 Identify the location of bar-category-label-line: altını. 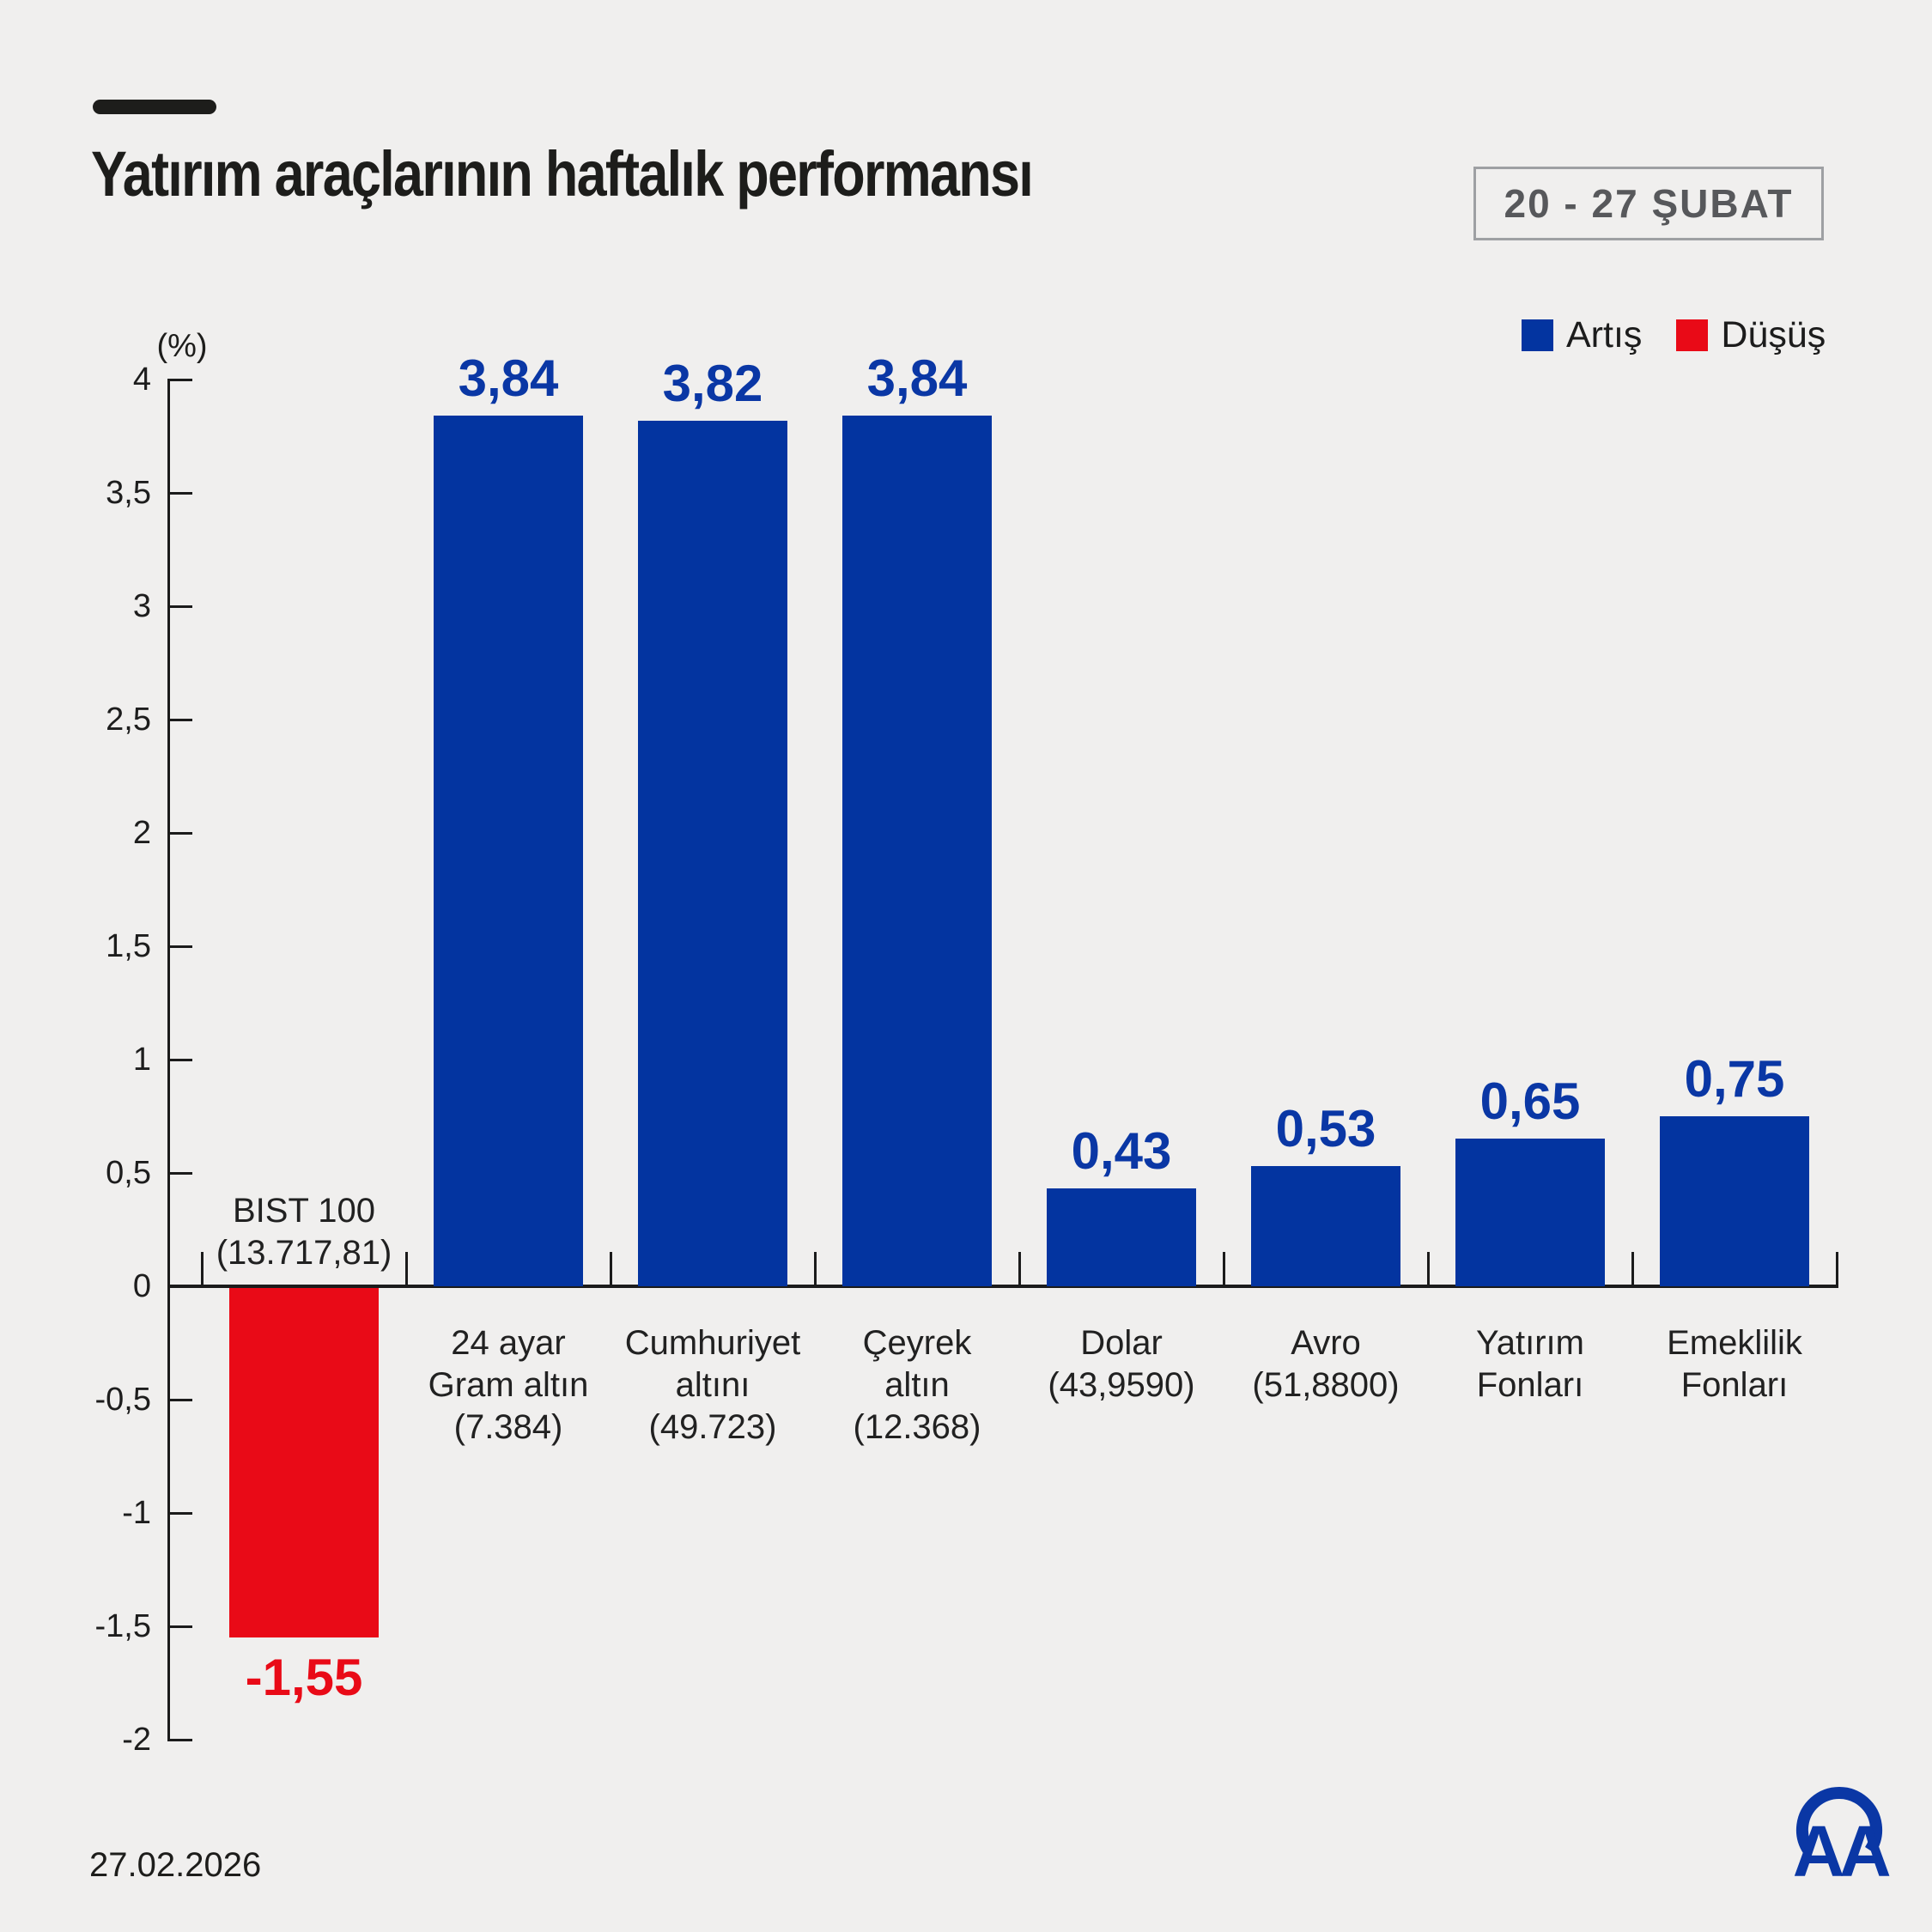
(713, 1385).